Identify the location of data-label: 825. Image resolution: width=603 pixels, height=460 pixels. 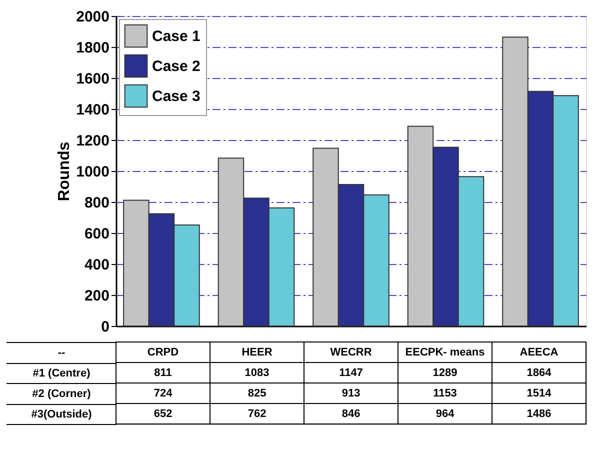
(257, 393).